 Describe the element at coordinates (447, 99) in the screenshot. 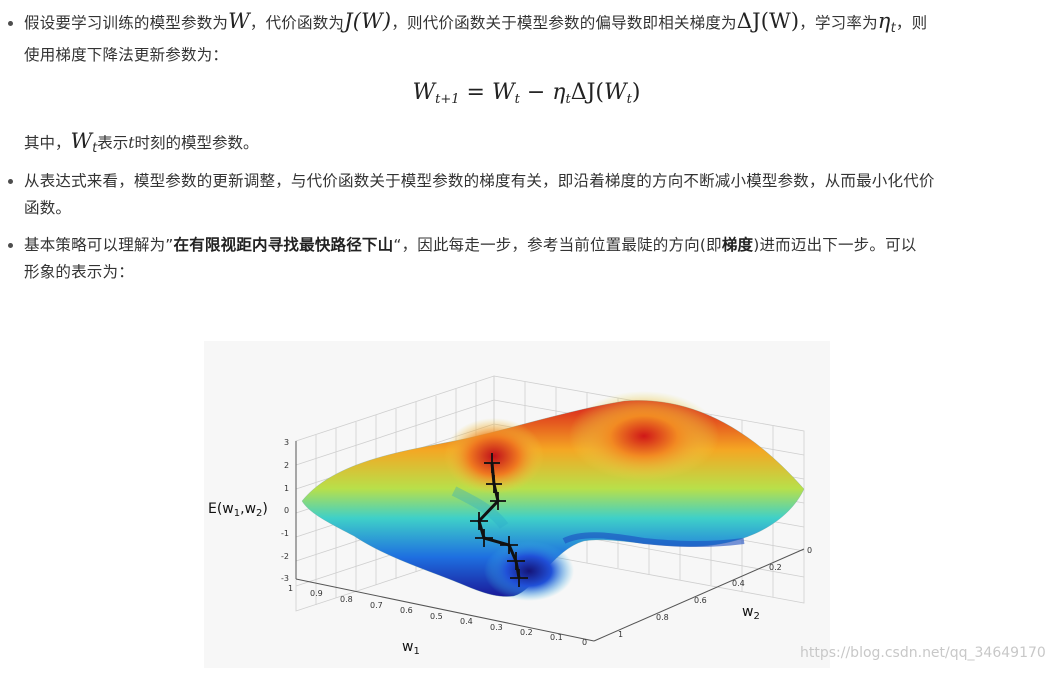

I see `math-subscript: t+1` at that location.